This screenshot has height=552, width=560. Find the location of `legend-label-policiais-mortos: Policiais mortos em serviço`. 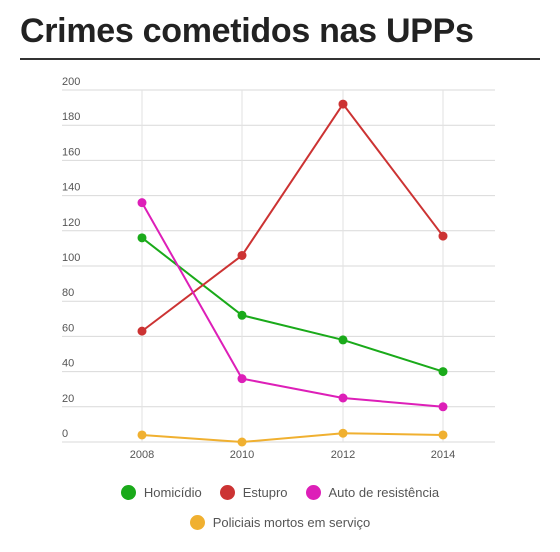

legend-label-policiais-mortos: Policiais mortos em serviço is located at coordinates (291, 522).